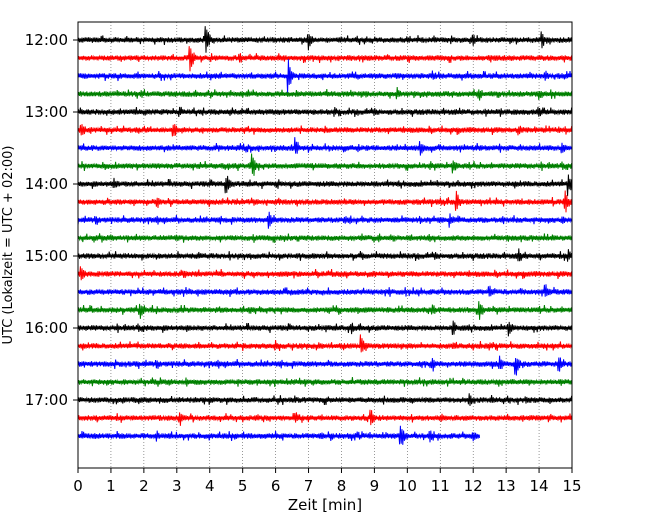 This screenshot has height=520, width=650. What do you see at coordinates (210, 486) in the screenshot?
I see `x-tick-label: 4` at bounding box center [210, 486].